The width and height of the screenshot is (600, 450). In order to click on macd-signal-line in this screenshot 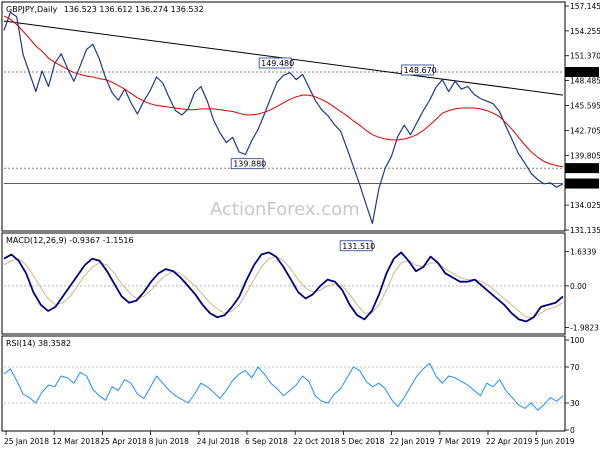, I will do `click(283, 287)`.